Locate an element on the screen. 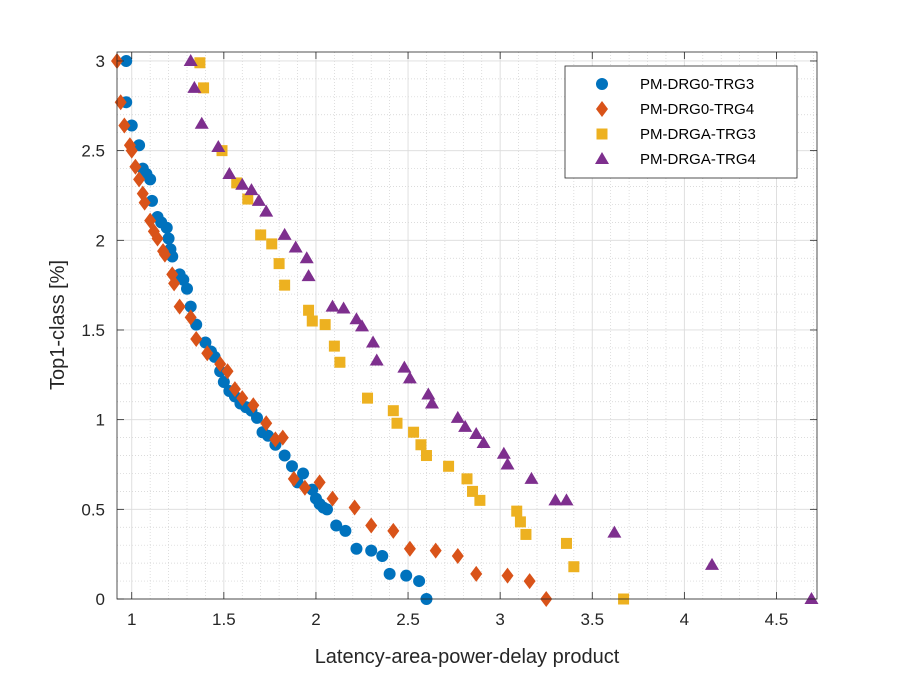 Image resolution: width=897 pixels, height=673 pixels. y-tick-label: 2 is located at coordinates (100, 240).